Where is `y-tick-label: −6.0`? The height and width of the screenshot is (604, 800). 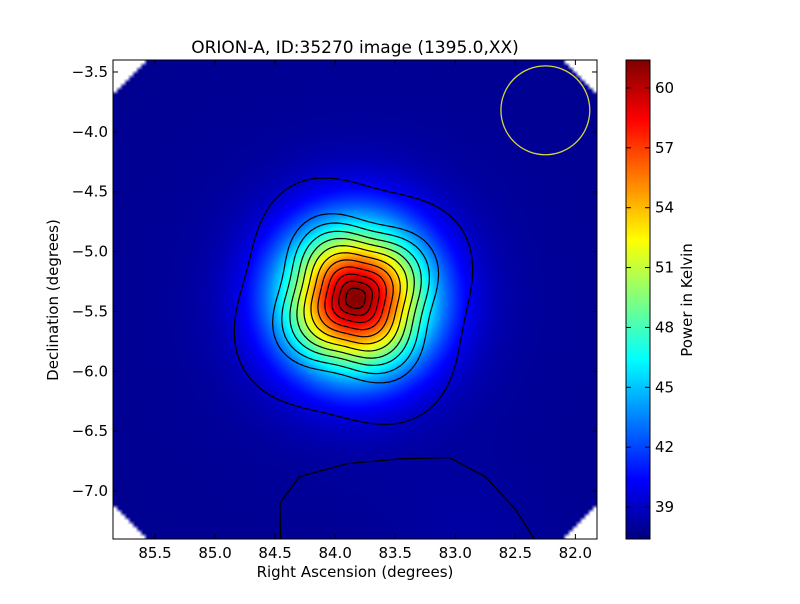 y-tick-label: −6.0 is located at coordinates (90, 371).